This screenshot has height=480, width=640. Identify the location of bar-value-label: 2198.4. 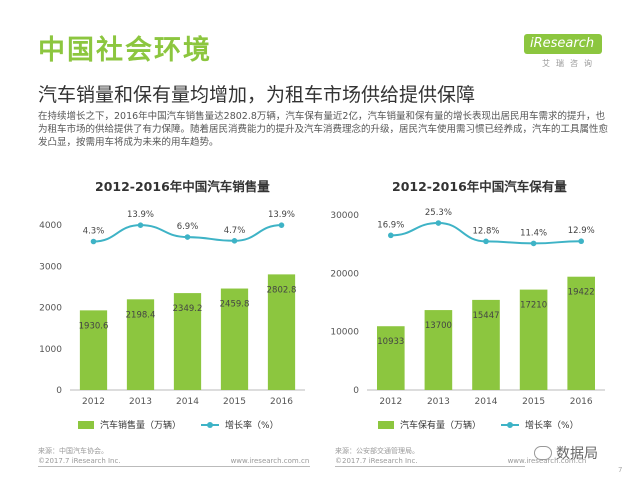
(141, 315).